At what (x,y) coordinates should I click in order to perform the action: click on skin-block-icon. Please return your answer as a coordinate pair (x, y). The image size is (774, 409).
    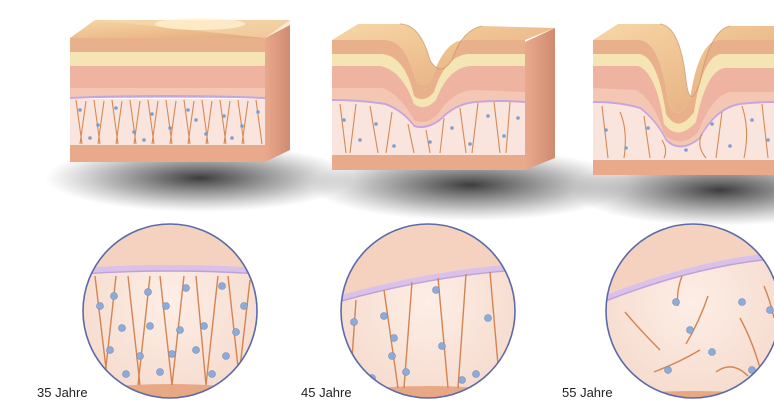
    Looking at the image, I should click on (672, 124).